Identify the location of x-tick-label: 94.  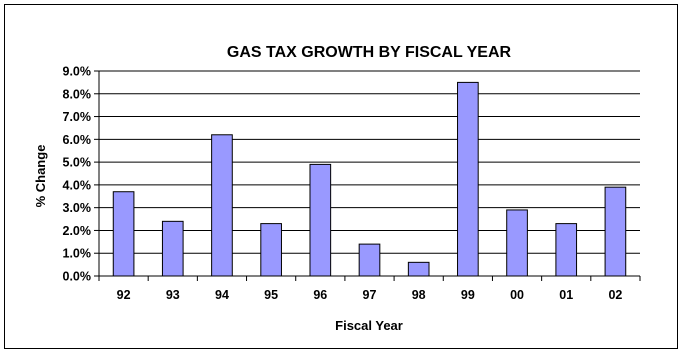
(222, 295).